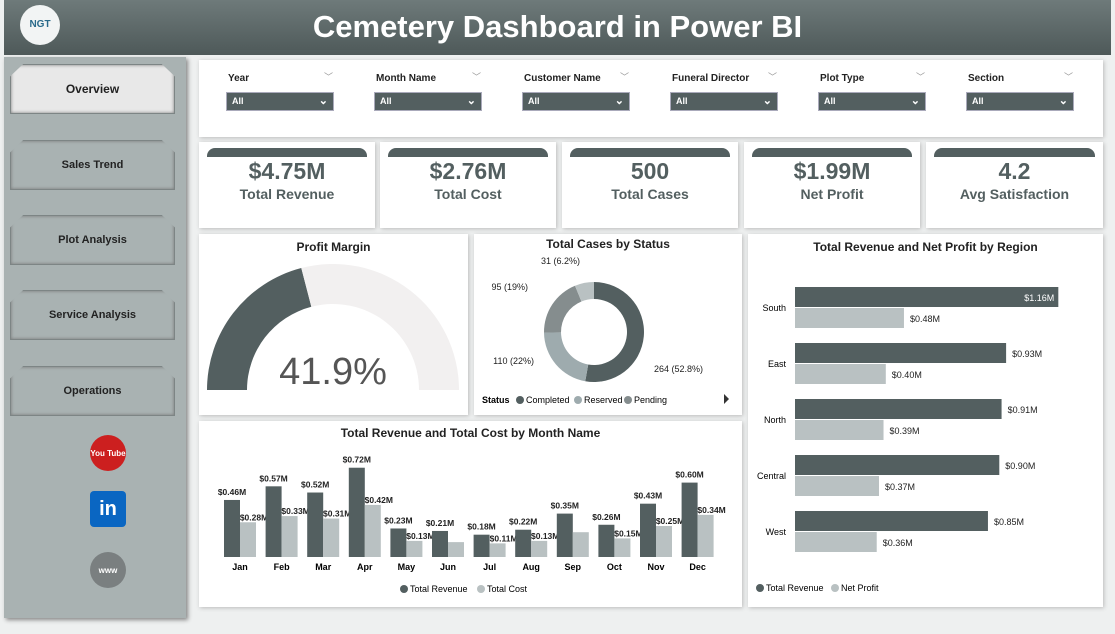 The image size is (1115, 634). What do you see at coordinates (650, 171) in the screenshot?
I see `kpi-value: 500` at bounding box center [650, 171].